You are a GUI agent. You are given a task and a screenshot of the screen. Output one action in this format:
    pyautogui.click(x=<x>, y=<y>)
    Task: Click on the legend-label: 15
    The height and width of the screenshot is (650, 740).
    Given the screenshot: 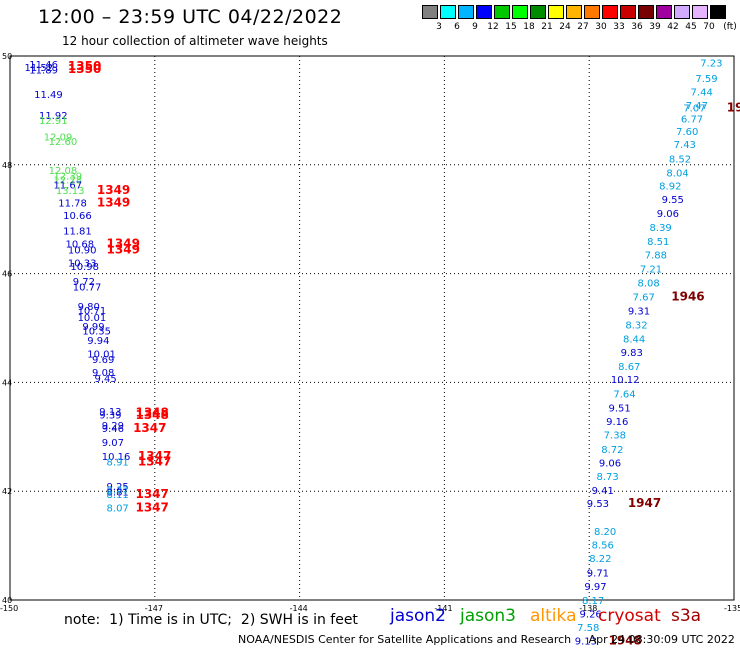 What is the action you would take?
    pyautogui.click(x=511, y=27)
    